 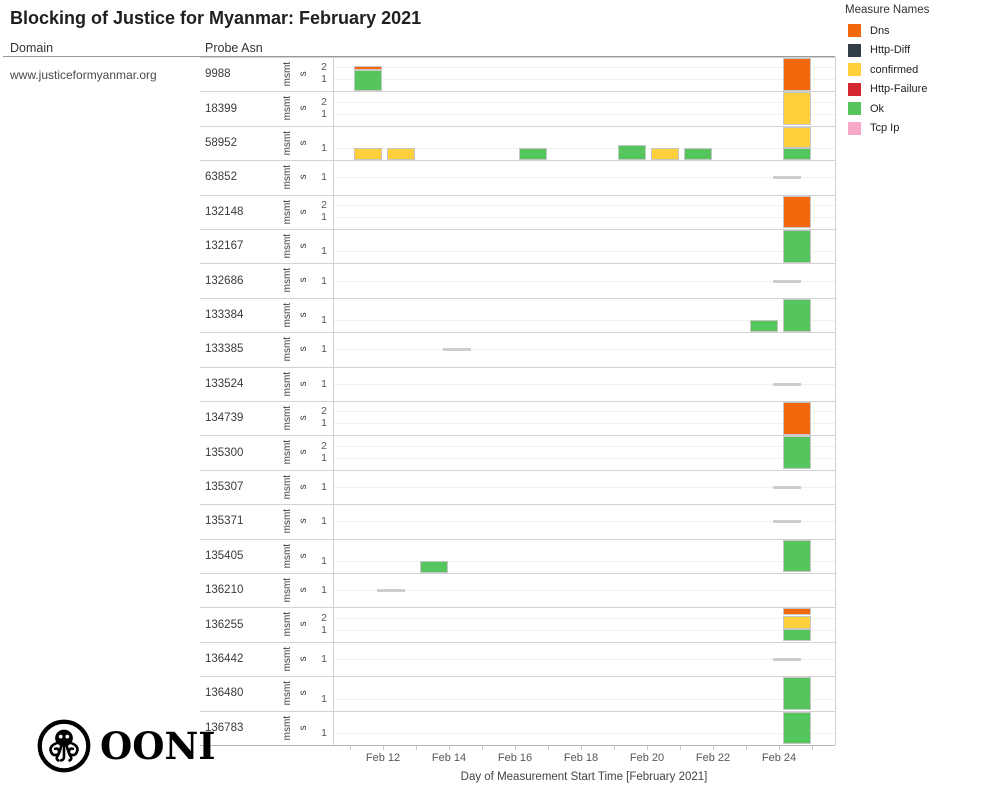 What do you see at coordinates (224, 211) in the screenshot?
I see `probe-asn-label: 132148` at bounding box center [224, 211].